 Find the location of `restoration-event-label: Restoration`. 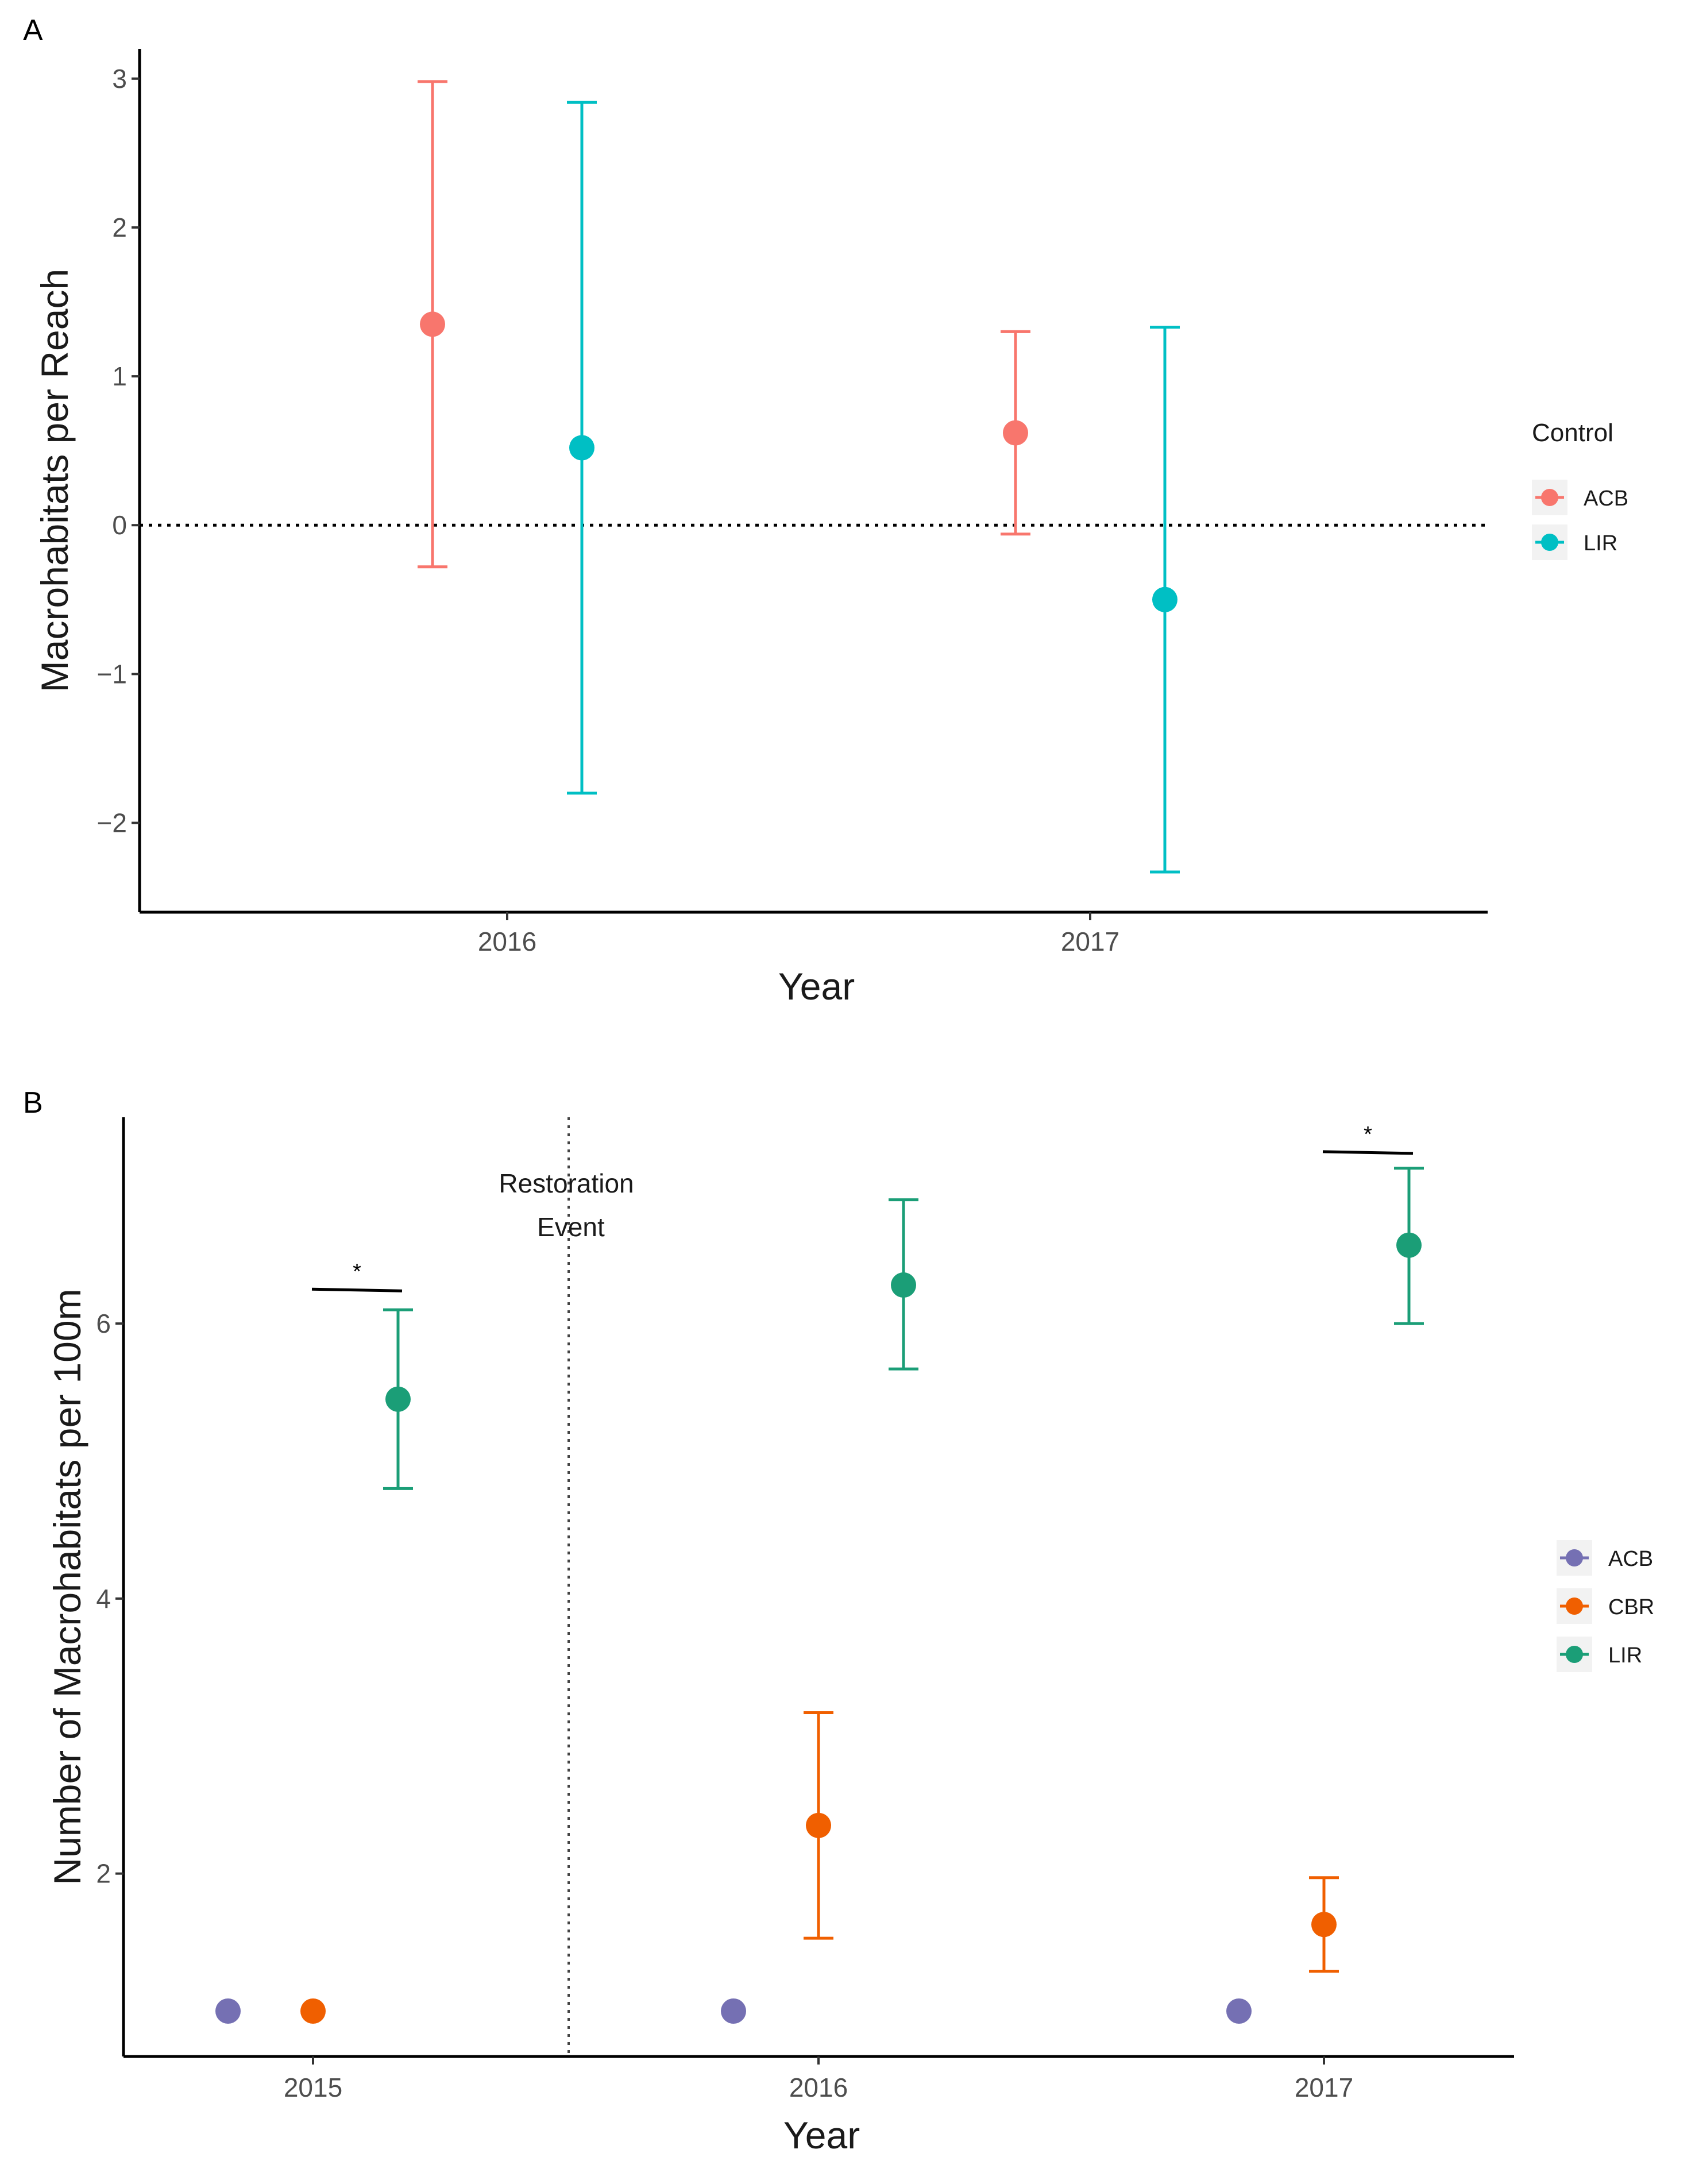

restoration-event-label: Restoration is located at coordinates (566, 1183).